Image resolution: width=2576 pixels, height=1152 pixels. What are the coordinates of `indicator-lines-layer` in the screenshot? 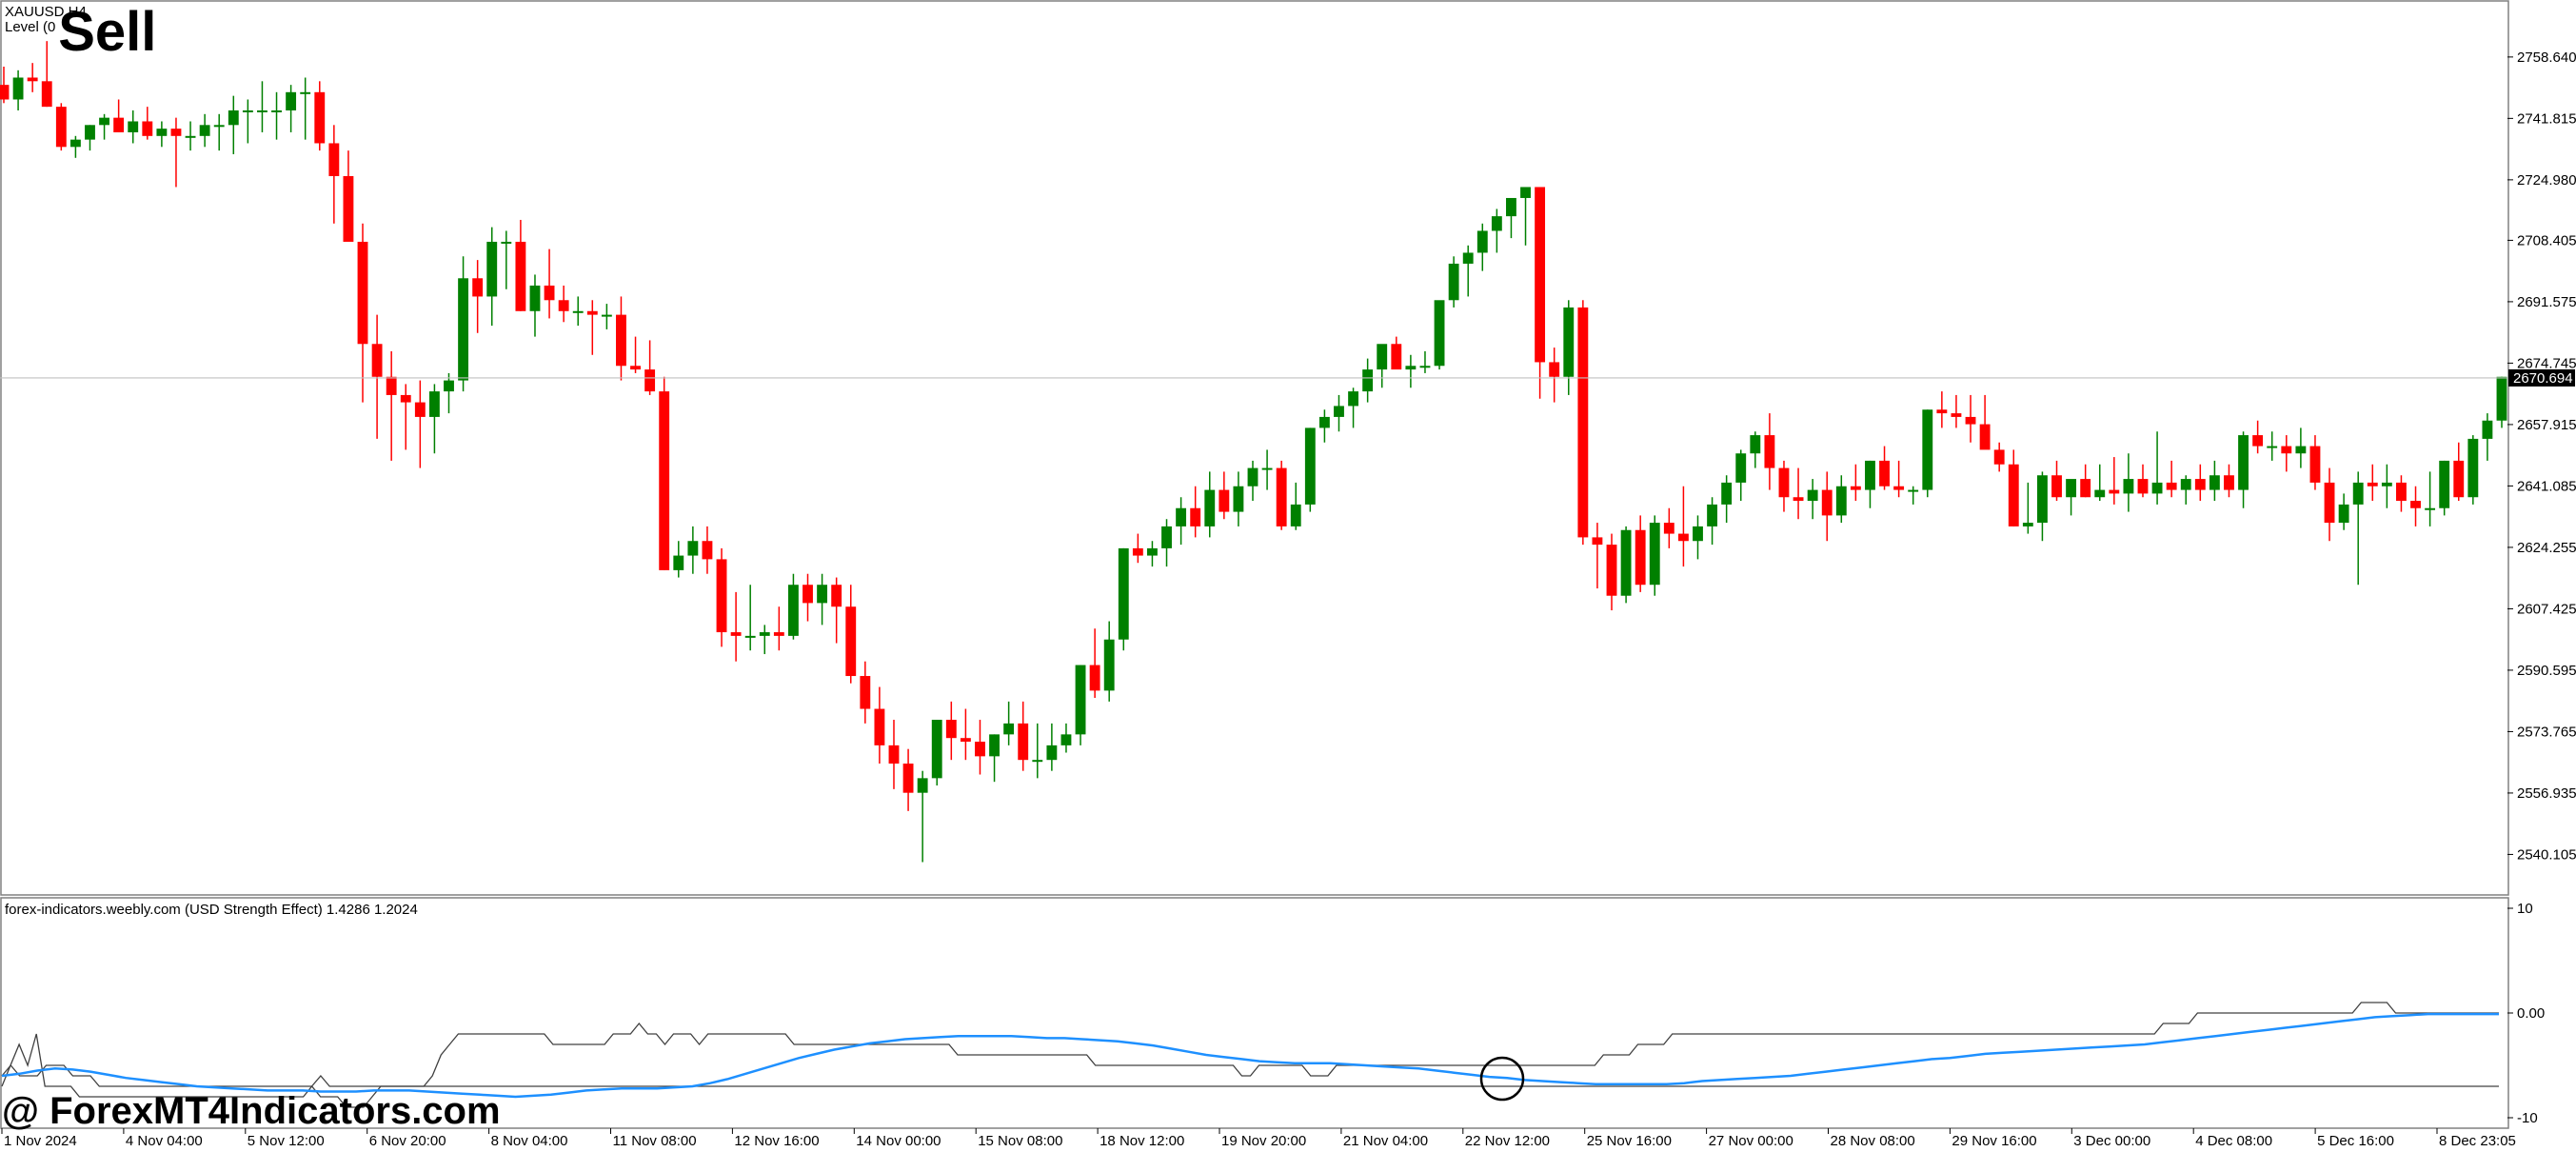 It's located at (1250, 1055).